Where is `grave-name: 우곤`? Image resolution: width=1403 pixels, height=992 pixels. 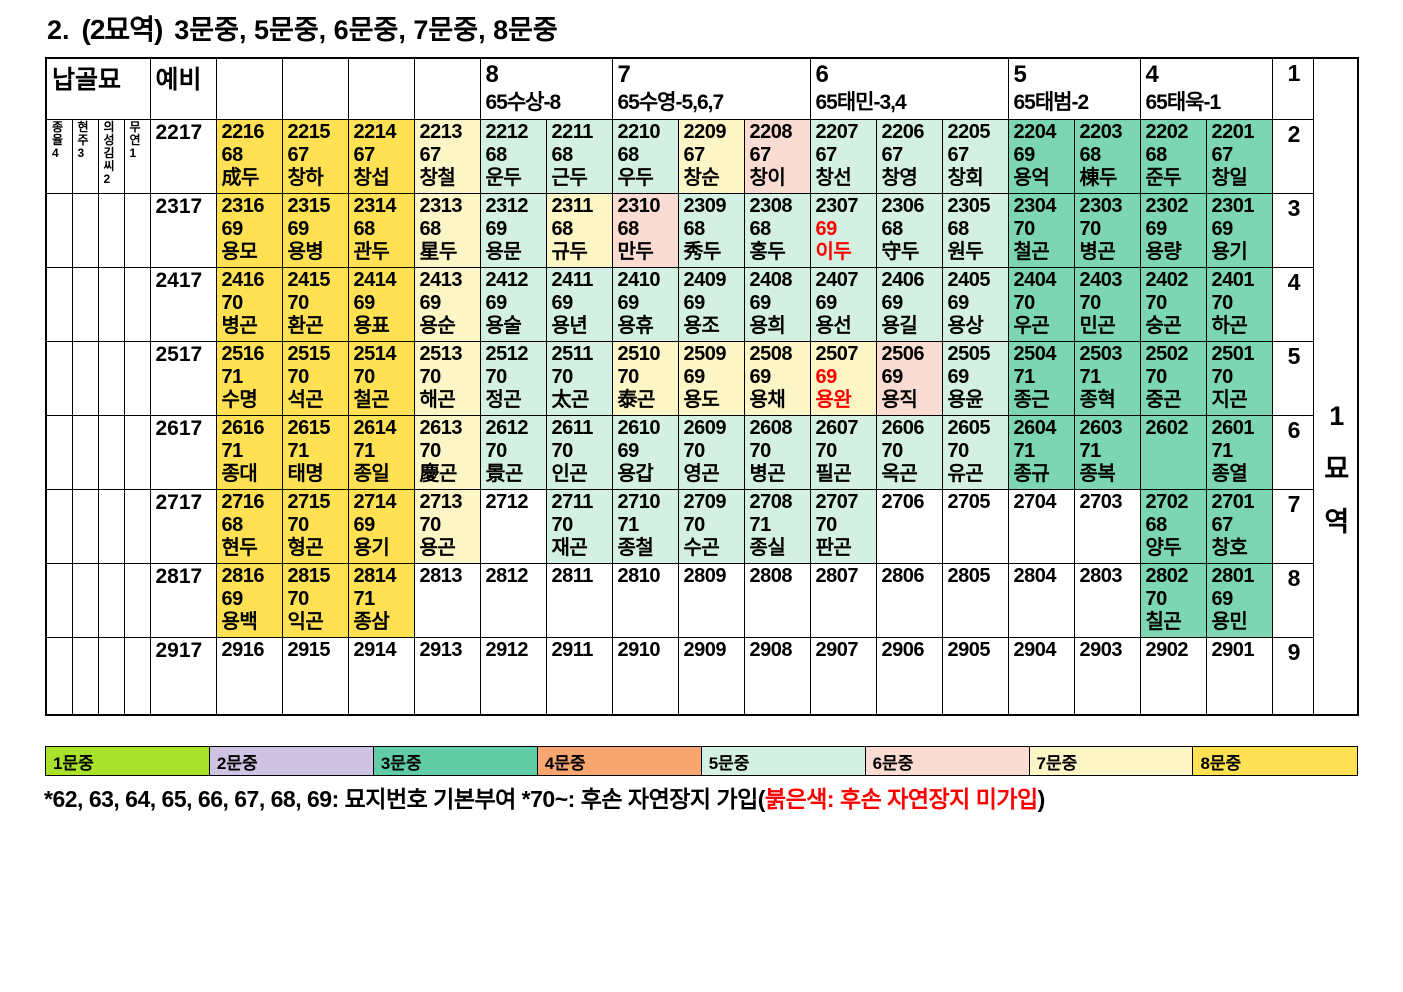
grave-name: 우곤 is located at coordinates (1031, 325).